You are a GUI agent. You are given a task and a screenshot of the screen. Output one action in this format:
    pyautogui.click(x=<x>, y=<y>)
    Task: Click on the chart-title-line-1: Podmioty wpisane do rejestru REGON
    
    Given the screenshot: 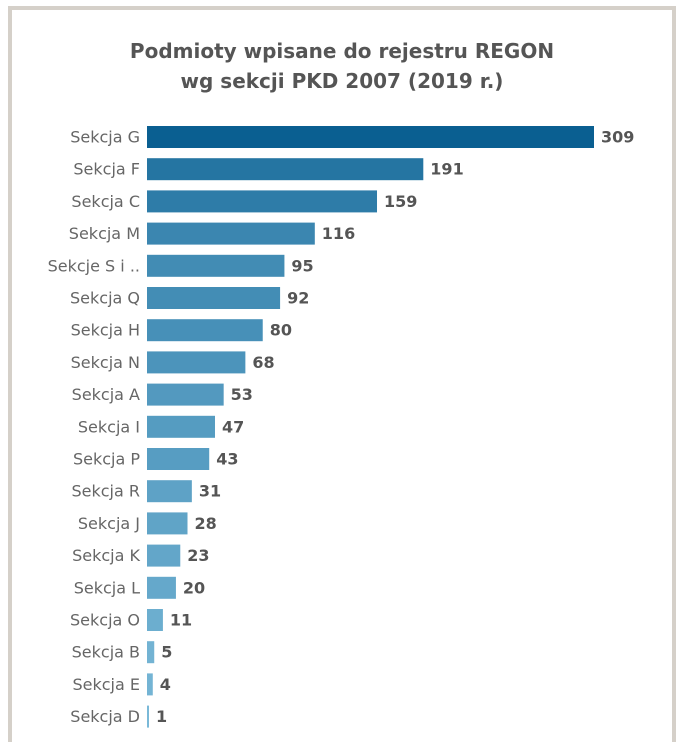 What is the action you would take?
    pyautogui.click(x=342, y=51)
    